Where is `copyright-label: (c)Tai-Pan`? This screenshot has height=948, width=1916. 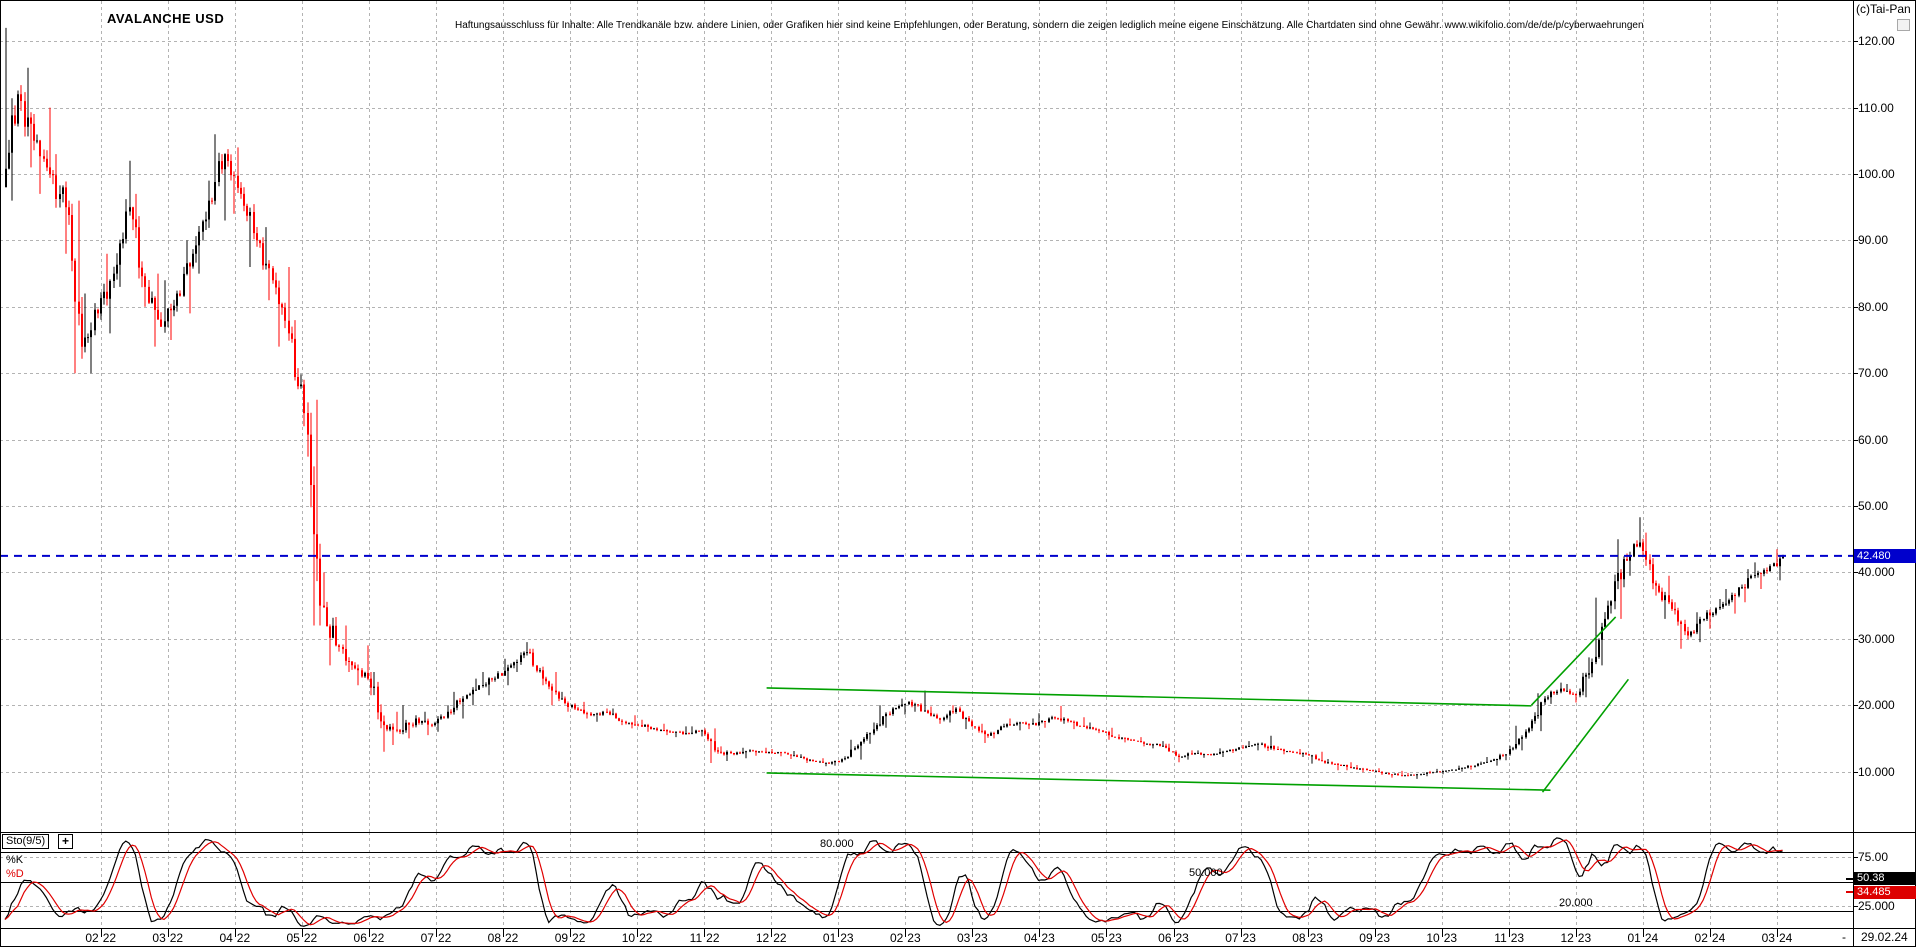 copyright-label: (c)Tai-Pan is located at coordinates (1883, 9).